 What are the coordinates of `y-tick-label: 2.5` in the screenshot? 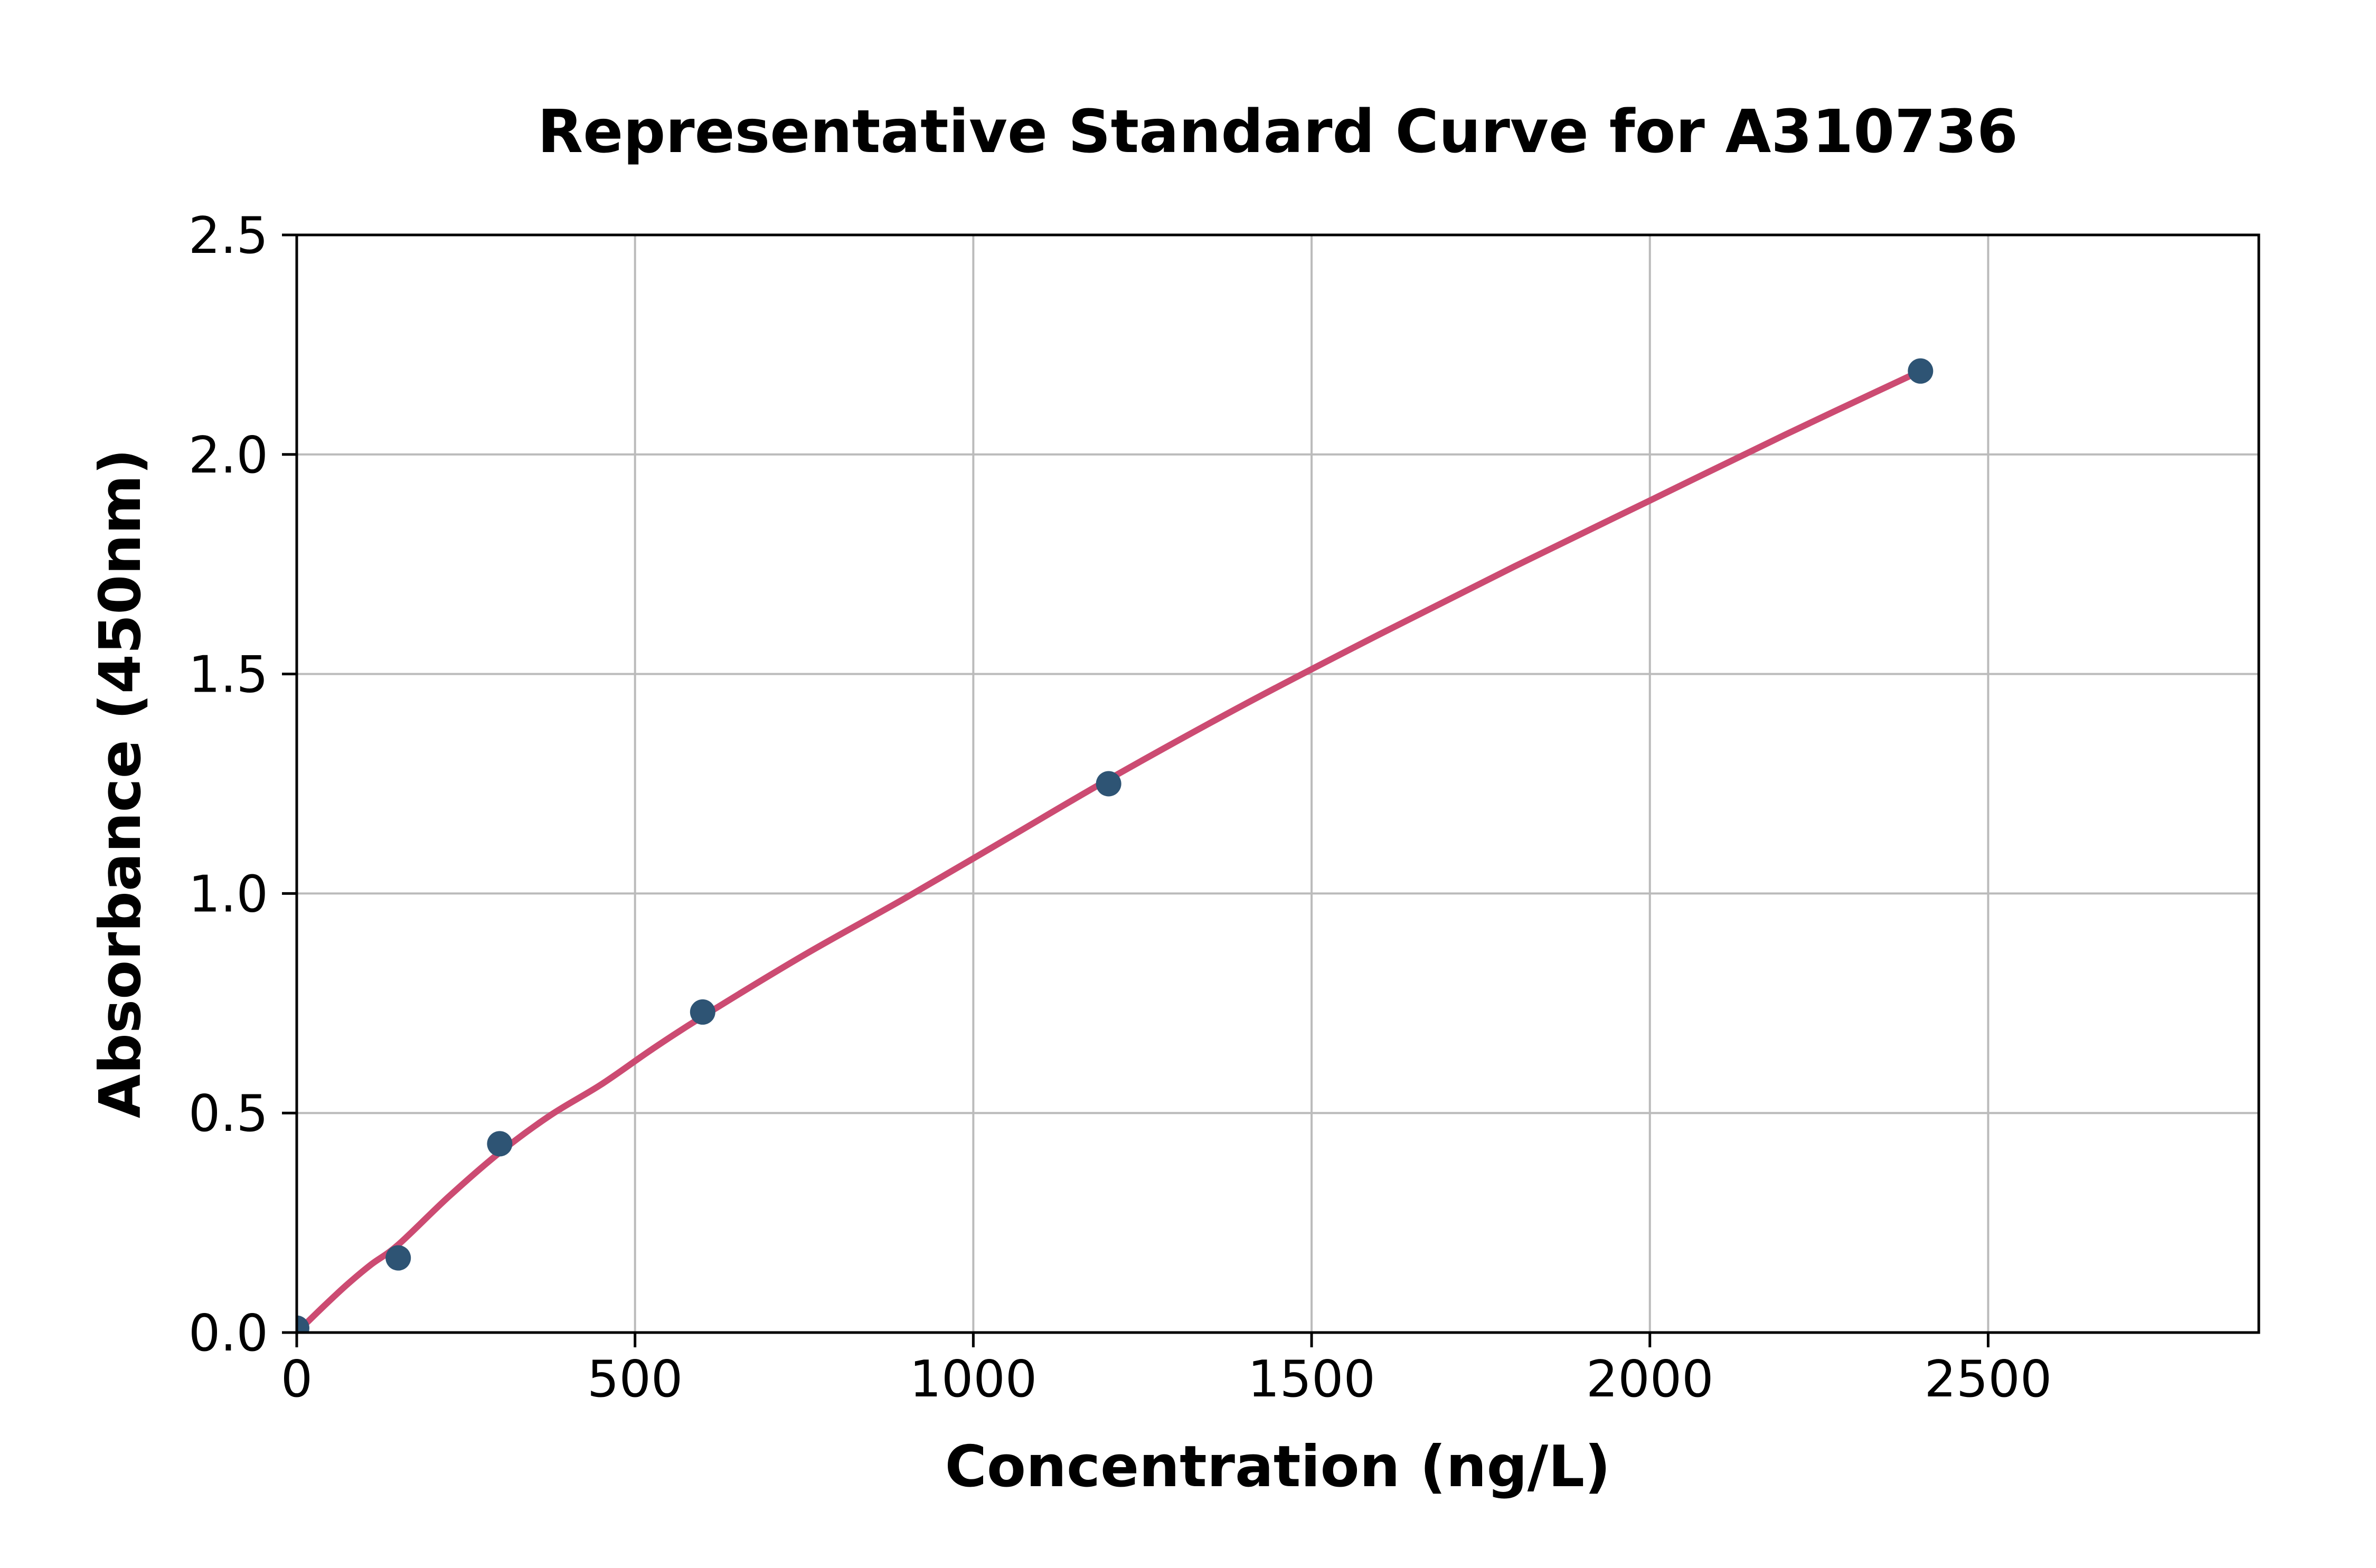 It's located at (228, 236).